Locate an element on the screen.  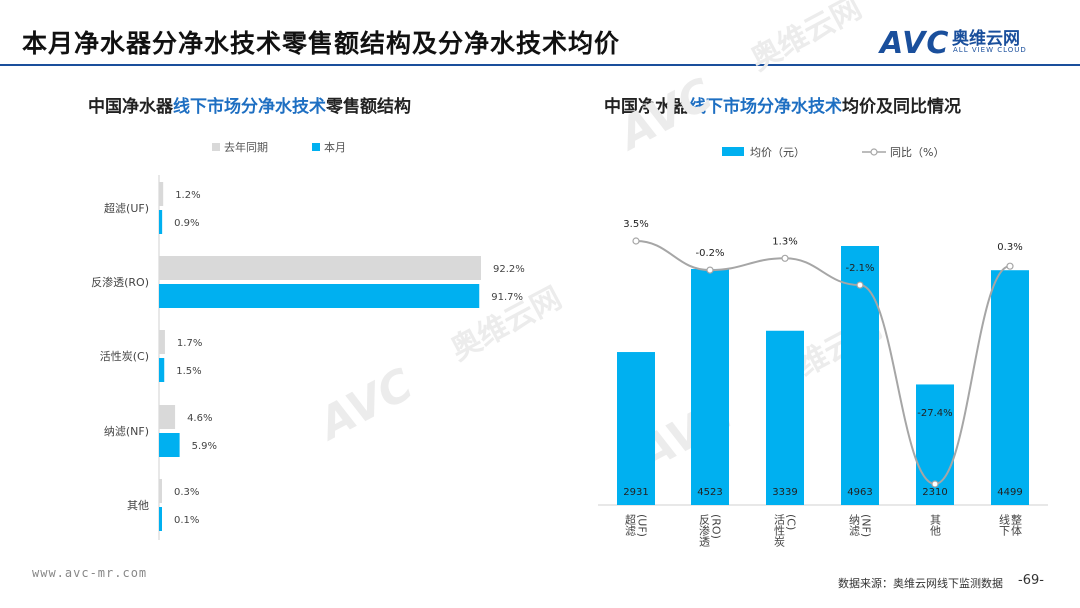
category-label: 纳滤 is located at coordinates (854, 525).